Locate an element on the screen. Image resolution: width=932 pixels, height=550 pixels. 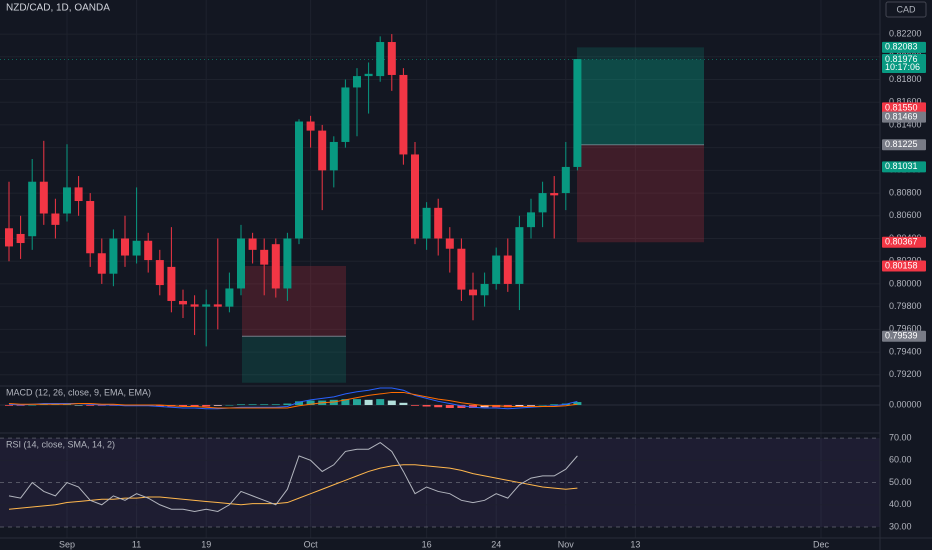
y-tick-label: 0.82200 is located at coordinates (905, 33).